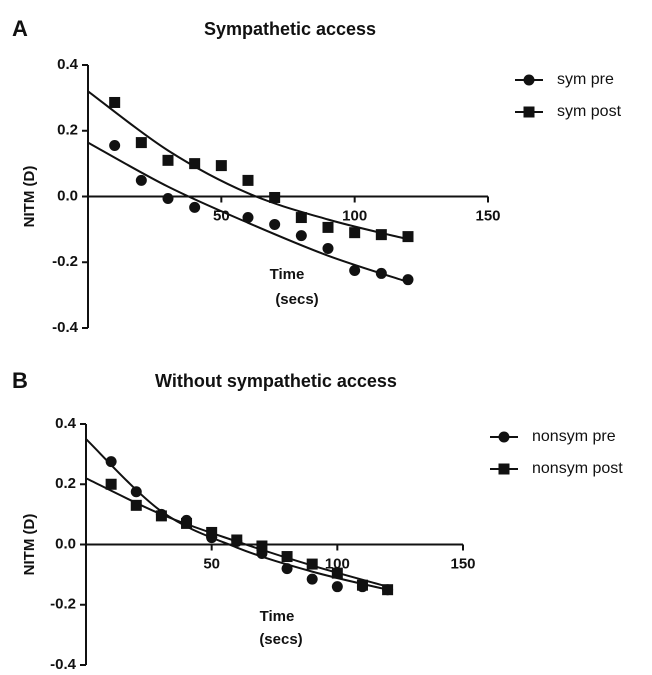 This screenshot has height=675, width=652. Describe the element at coordinates (577, 468) in the screenshot. I see `legend-label: nonsym post` at that location.